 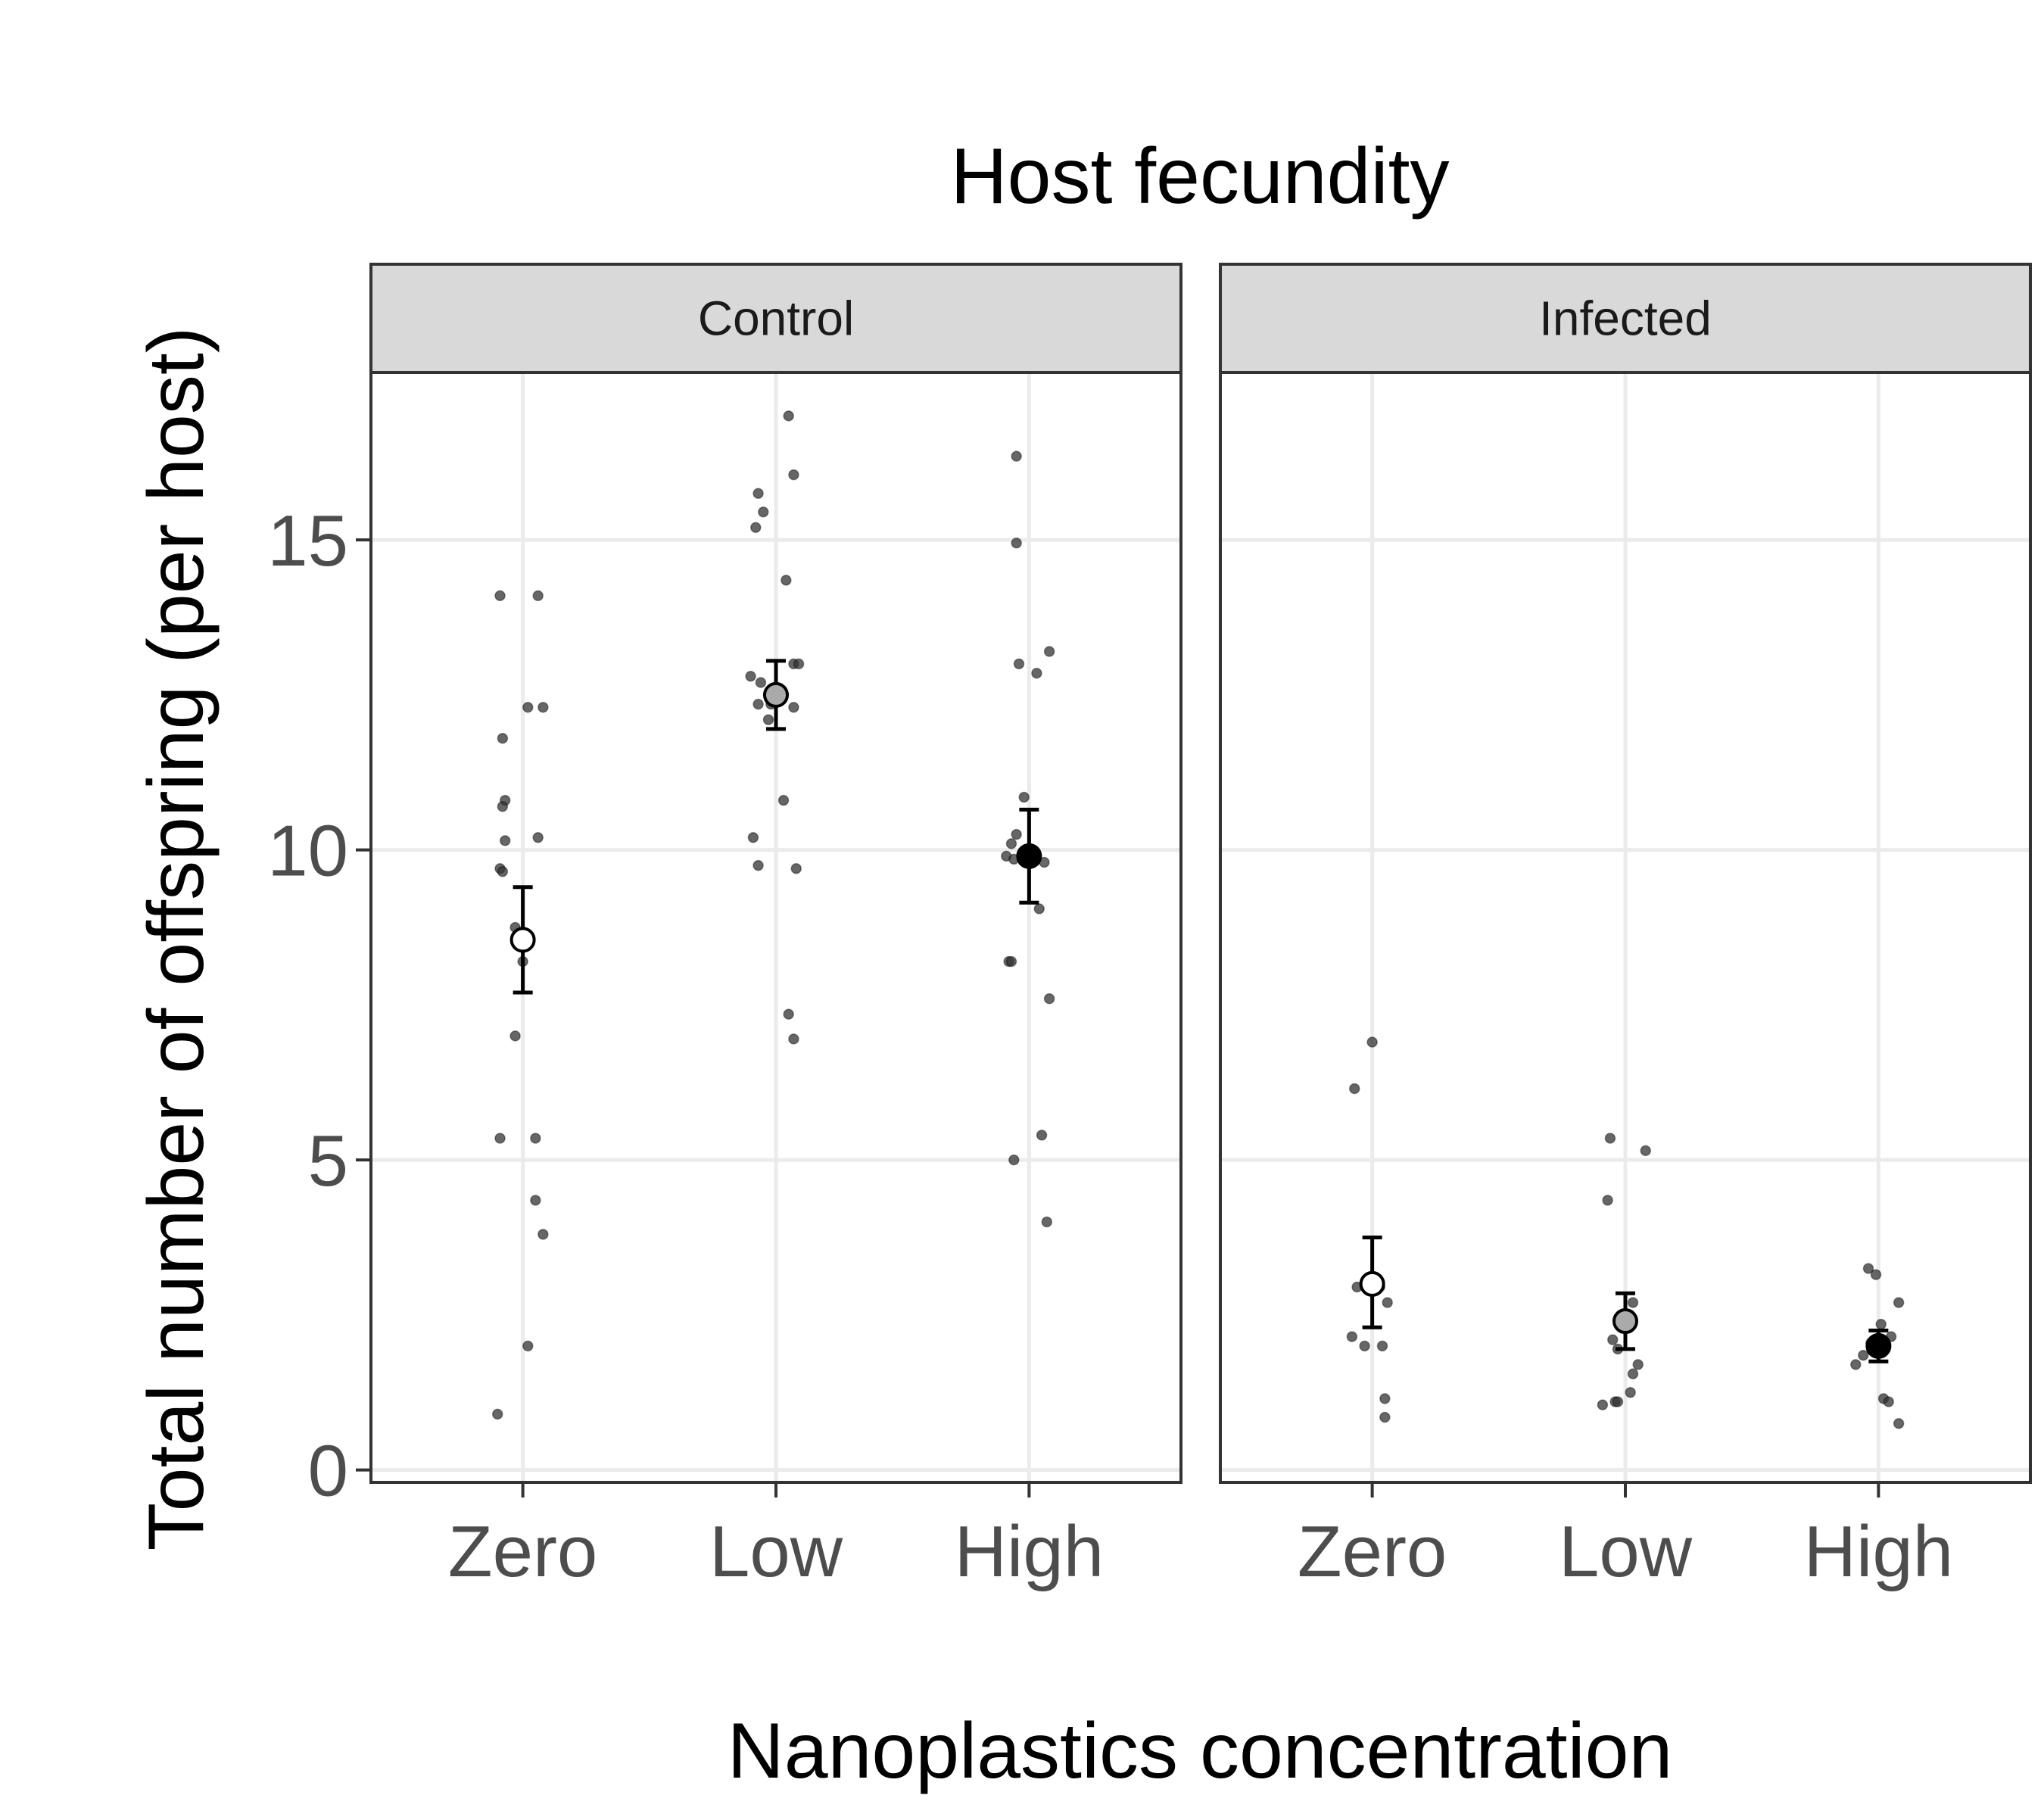 I want to click on facet-strip-label: Infected, so click(x=1625, y=318).